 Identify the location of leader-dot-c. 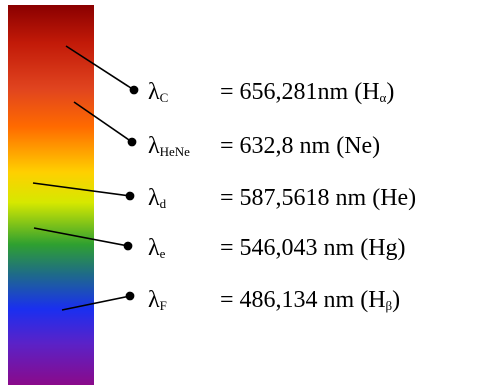
(134, 90).